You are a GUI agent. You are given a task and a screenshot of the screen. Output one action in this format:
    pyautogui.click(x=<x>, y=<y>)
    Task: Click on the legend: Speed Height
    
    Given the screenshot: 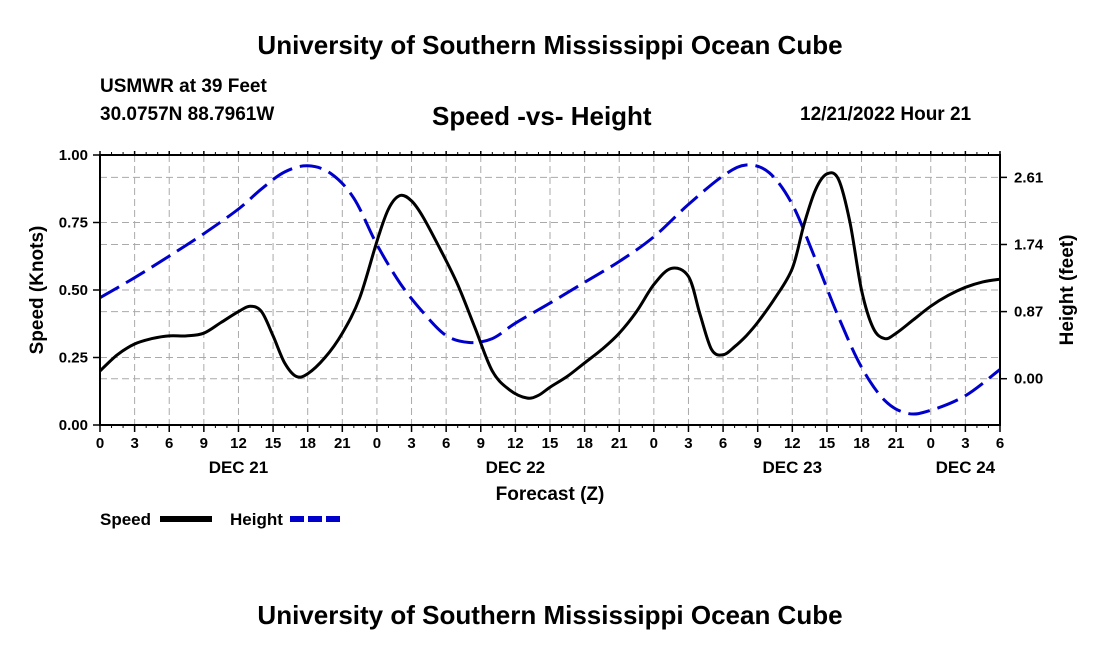 What is the action you would take?
    pyautogui.click(x=221, y=519)
    